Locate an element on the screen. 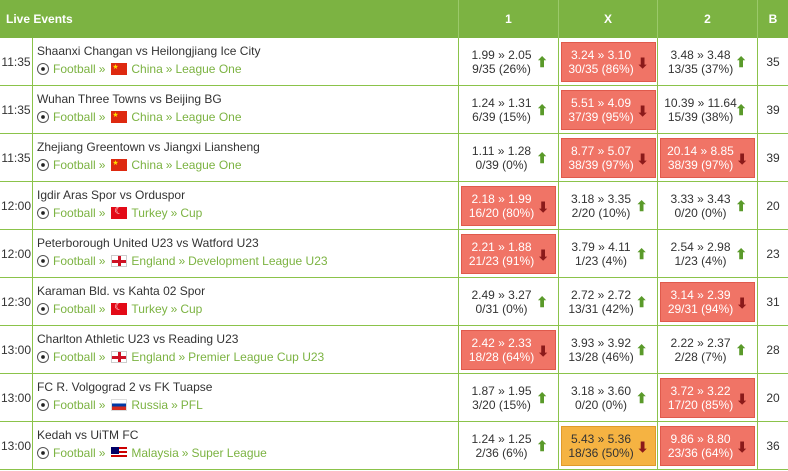 This screenshot has width=788, height=471. odds-cell-1: 2.42 » 2.33 18/28 (64%) ⬇ is located at coordinates (509, 349).